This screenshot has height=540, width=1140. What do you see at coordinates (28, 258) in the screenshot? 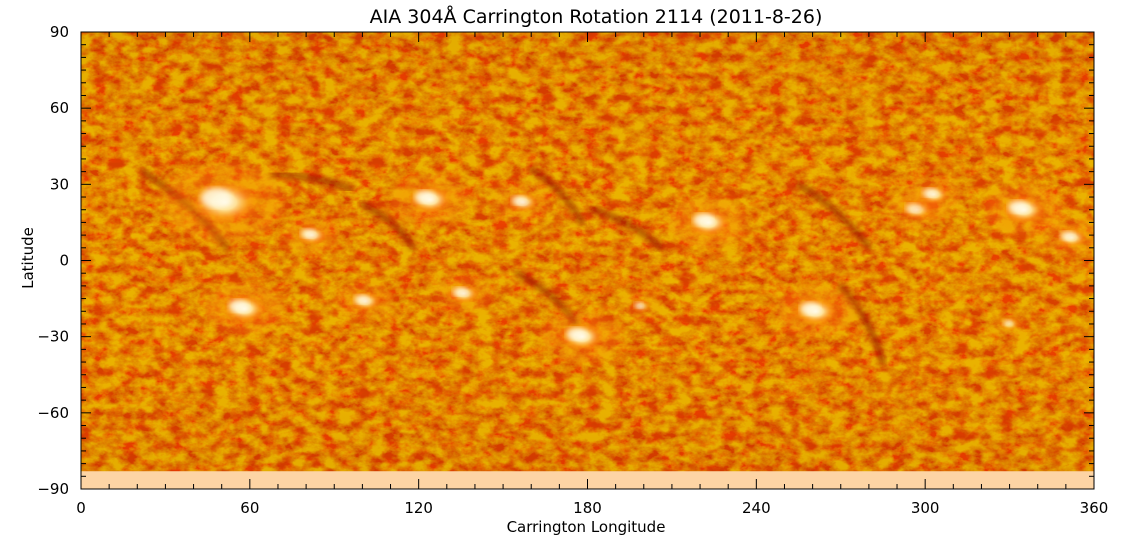
I see `y-axis-label: Latitude` at bounding box center [28, 258].